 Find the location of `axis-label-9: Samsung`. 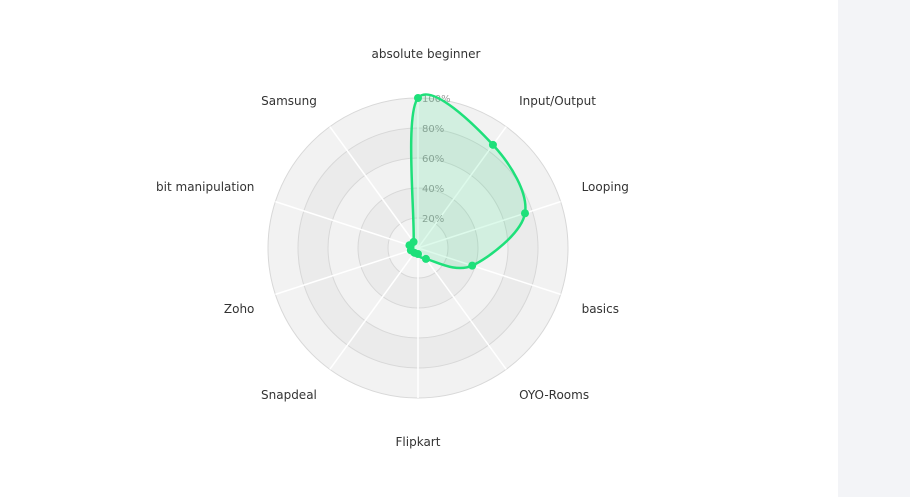

axis-label-9: Samsung is located at coordinates (289, 101).